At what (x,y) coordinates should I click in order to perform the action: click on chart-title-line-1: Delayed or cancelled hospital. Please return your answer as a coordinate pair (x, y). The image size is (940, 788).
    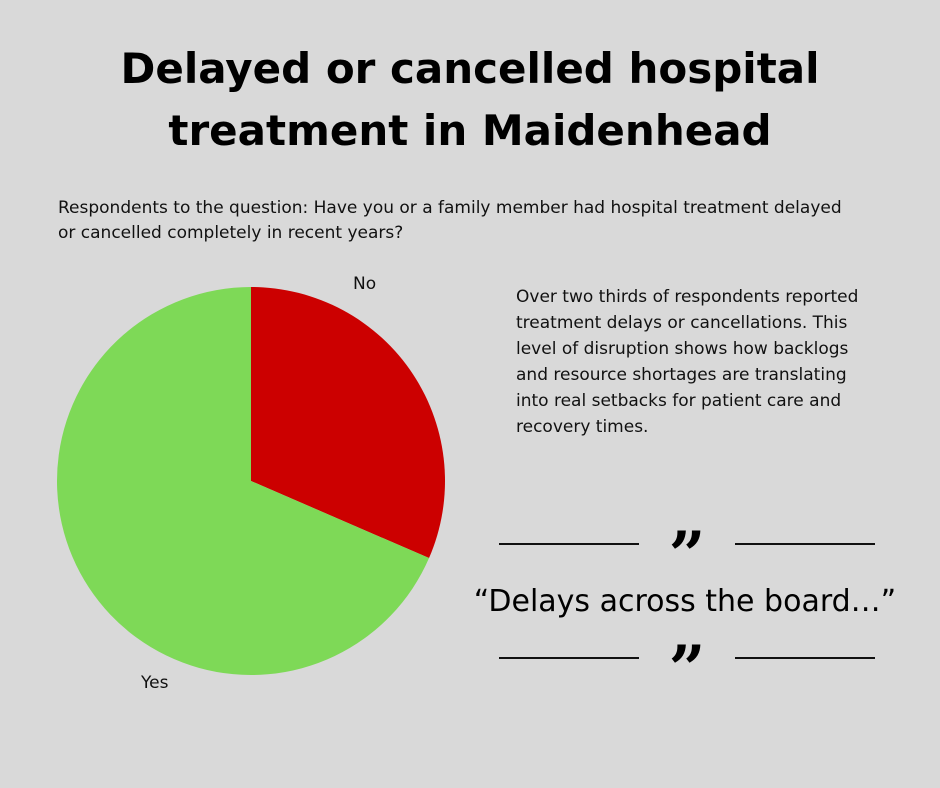
    Looking at the image, I should click on (470, 68).